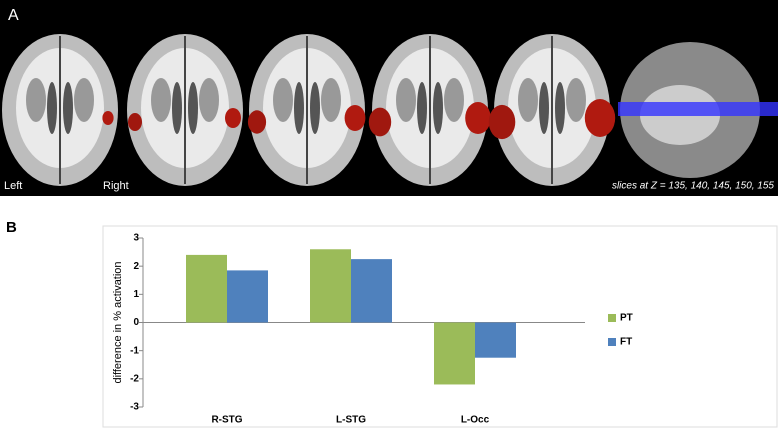  I want to click on x-tick-label: L-Occ, so click(475, 420).